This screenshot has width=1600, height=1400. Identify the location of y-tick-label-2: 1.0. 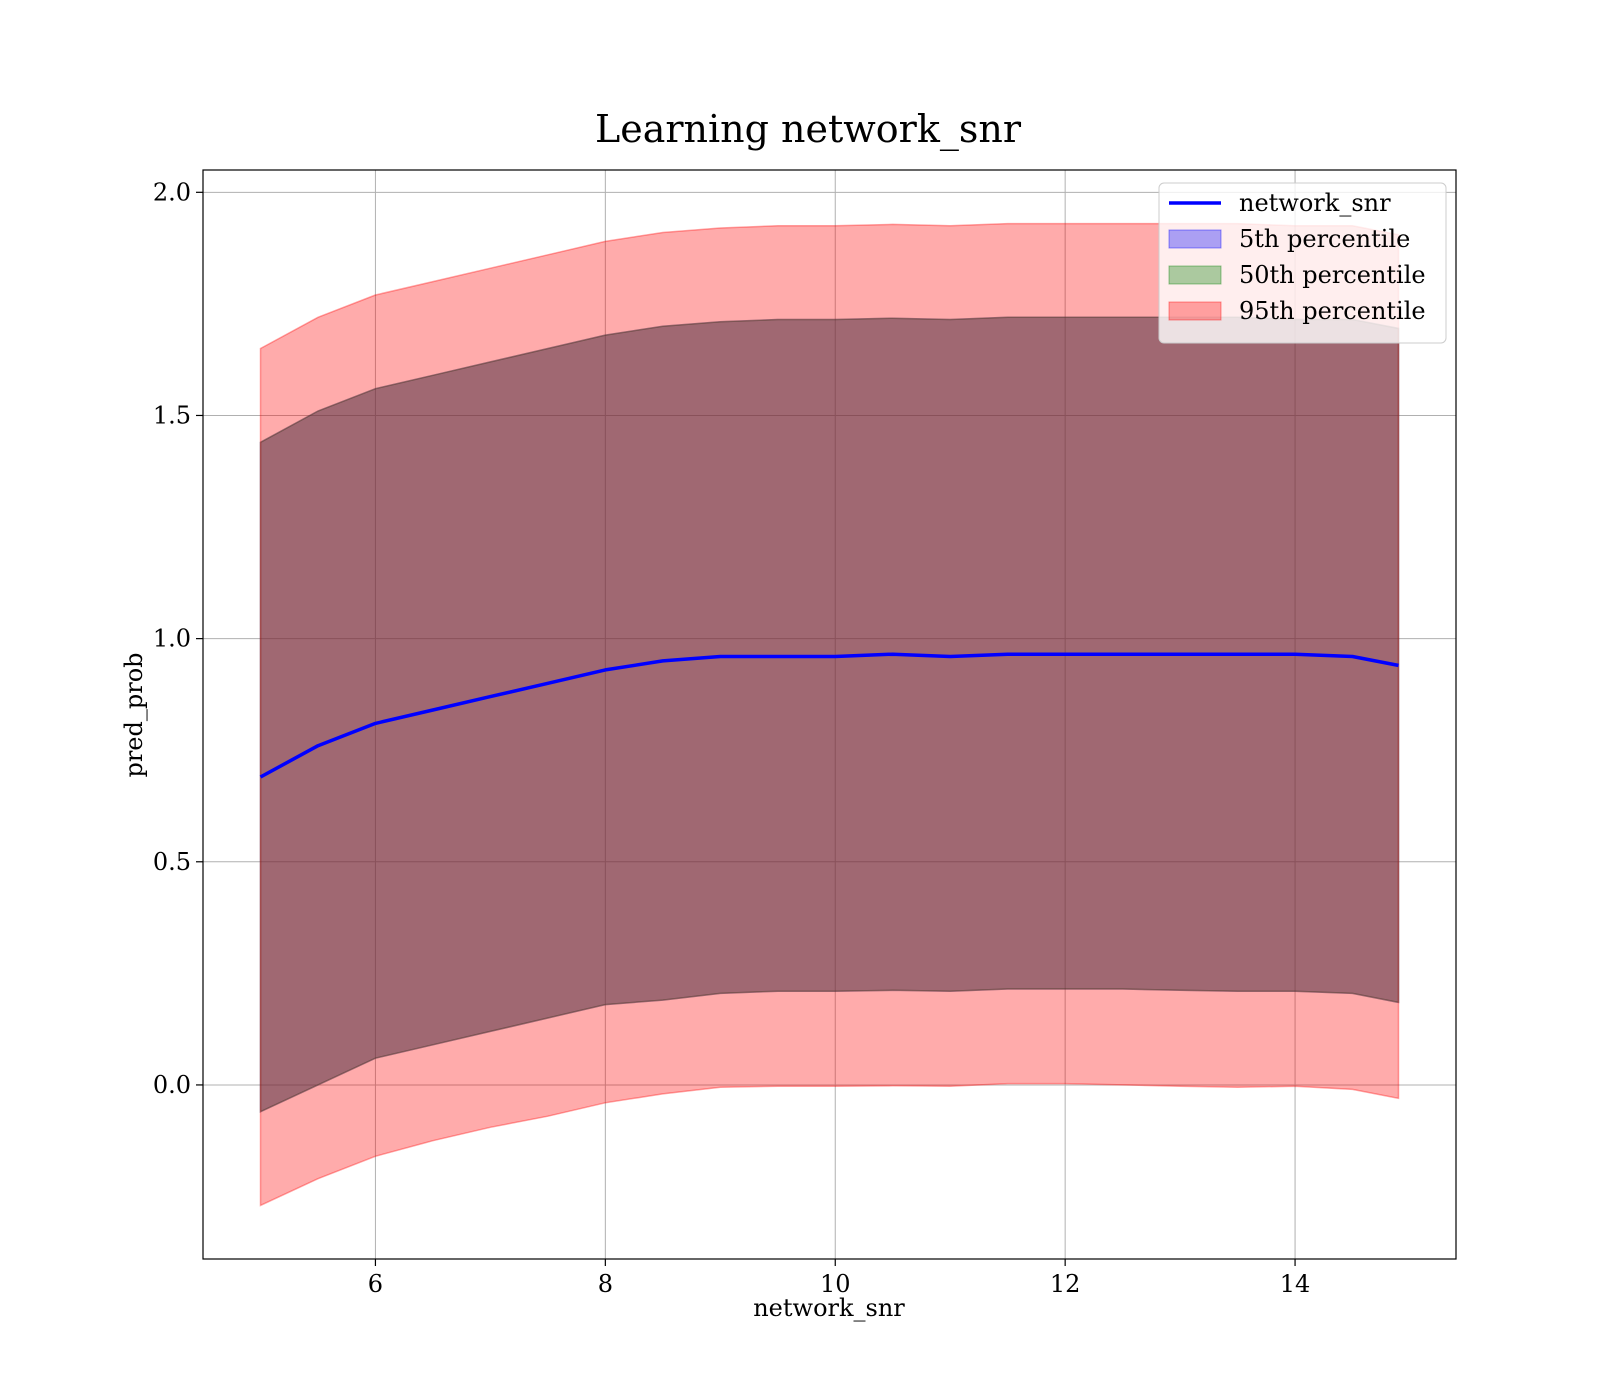
(172, 639).